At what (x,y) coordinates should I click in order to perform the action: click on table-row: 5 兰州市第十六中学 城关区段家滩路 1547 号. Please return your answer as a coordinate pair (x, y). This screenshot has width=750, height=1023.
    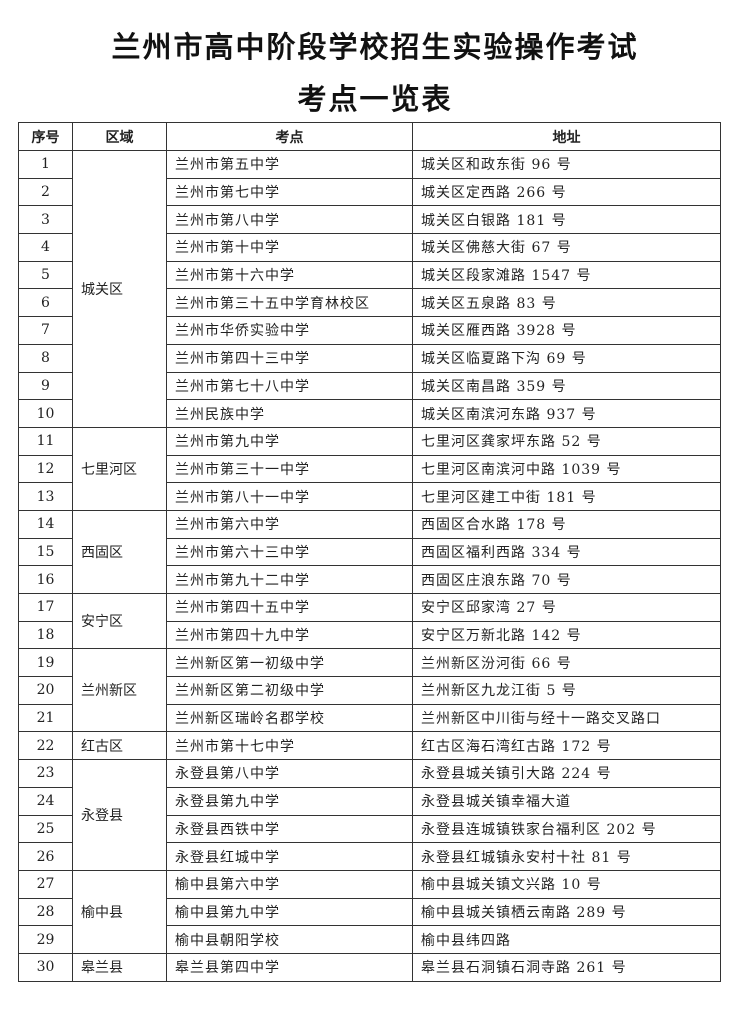
    Looking at the image, I should click on (369, 275).